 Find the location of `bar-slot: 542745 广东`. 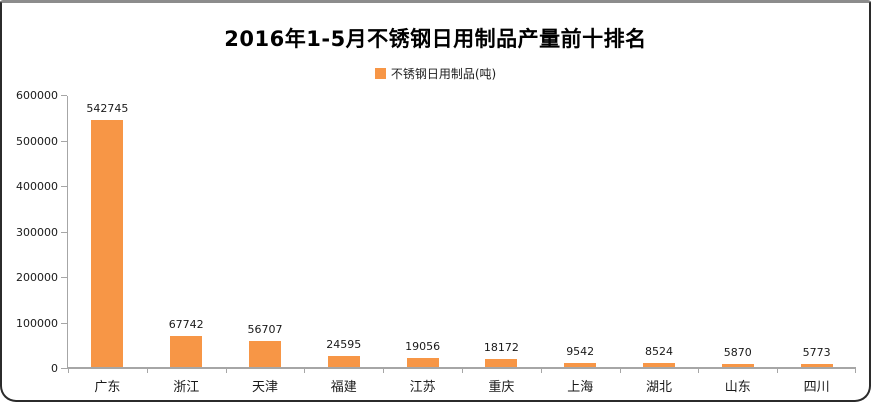

bar-slot: 542745 广东 is located at coordinates (107, 245).